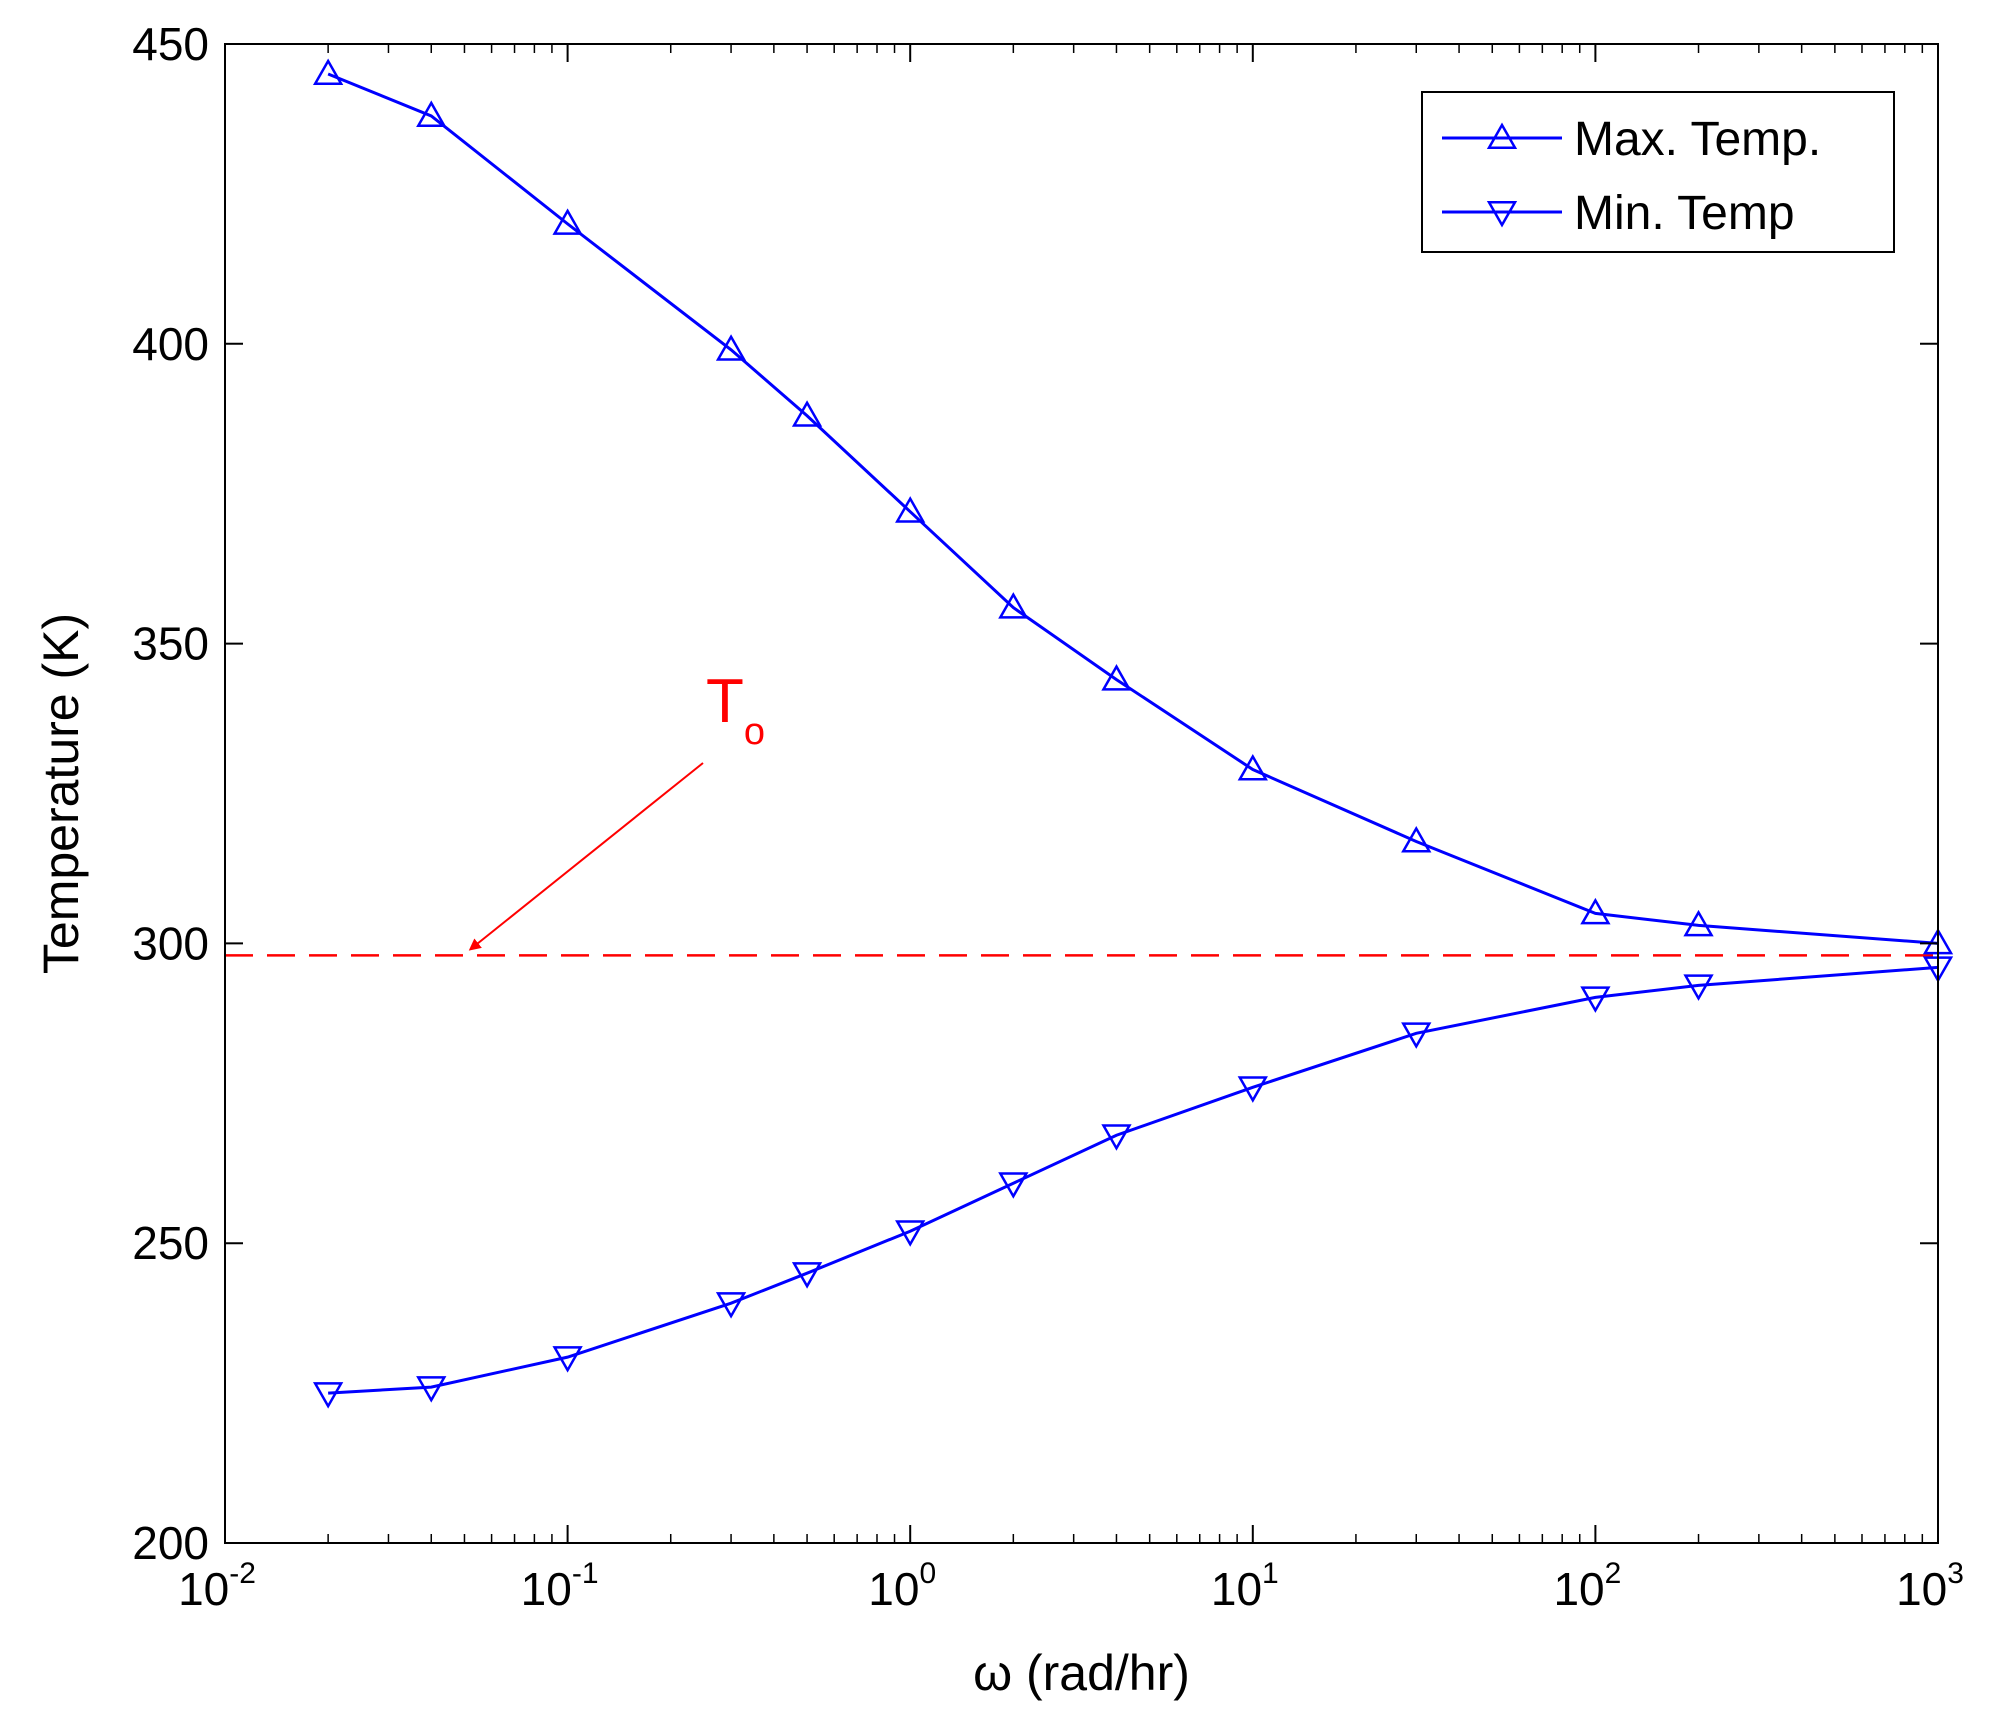 The image size is (1998, 1723). I want to click on y-axis-title: Temperature (K), so click(61, 793).